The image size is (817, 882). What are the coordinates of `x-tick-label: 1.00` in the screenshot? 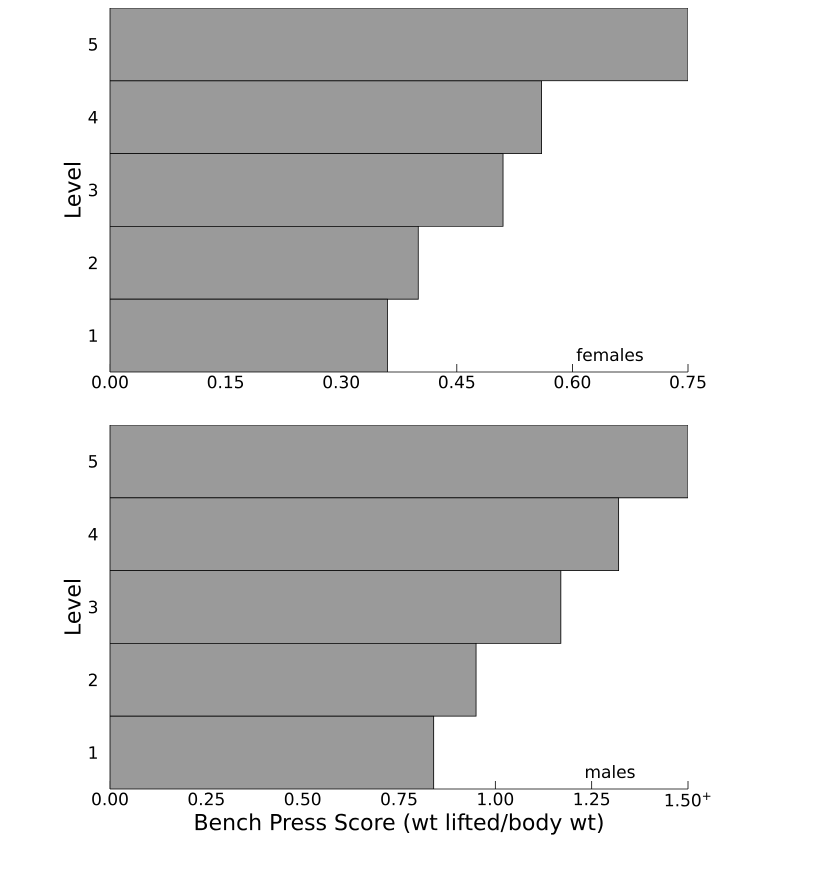 It's located at (496, 799).